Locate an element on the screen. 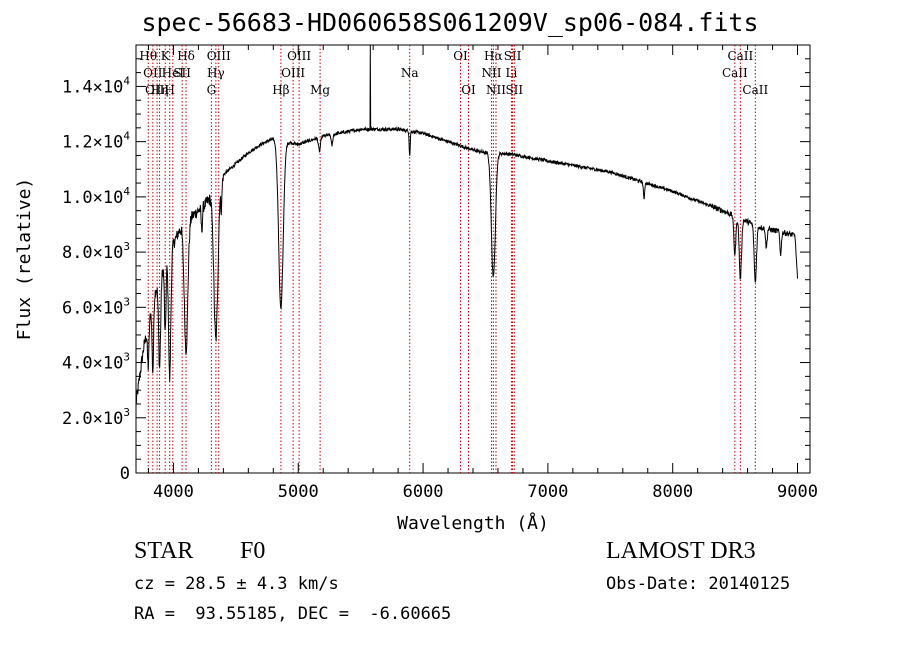 The height and width of the screenshot is (649, 900). x-tick-label: 5000 is located at coordinates (298, 492).